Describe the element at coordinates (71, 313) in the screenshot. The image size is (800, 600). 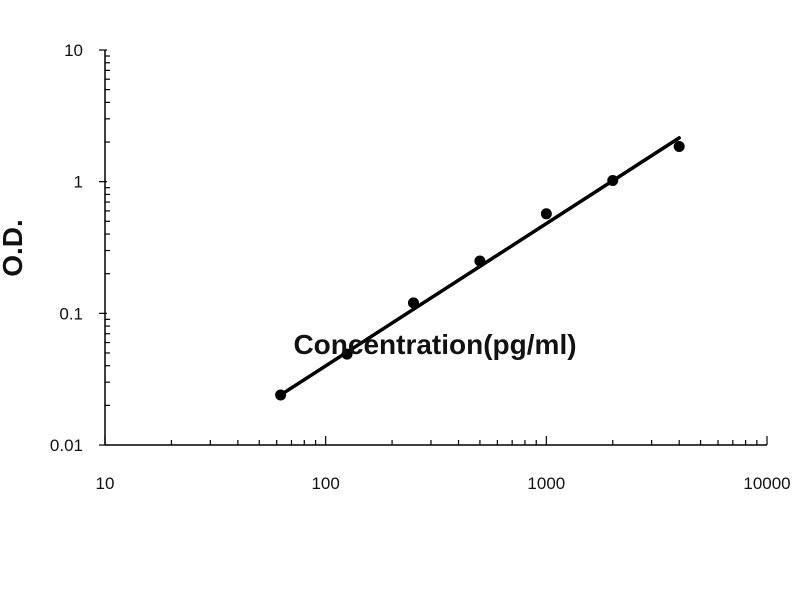
I see `y-tick-label: 0.1` at that location.